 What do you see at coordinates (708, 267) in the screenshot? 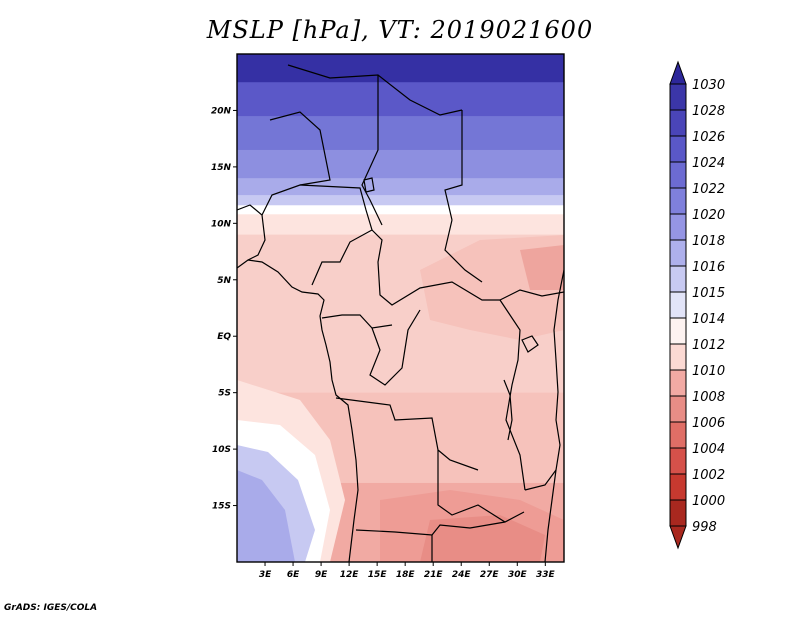
I see `colorbar-label: 1016` at bounding box center [708, 267].